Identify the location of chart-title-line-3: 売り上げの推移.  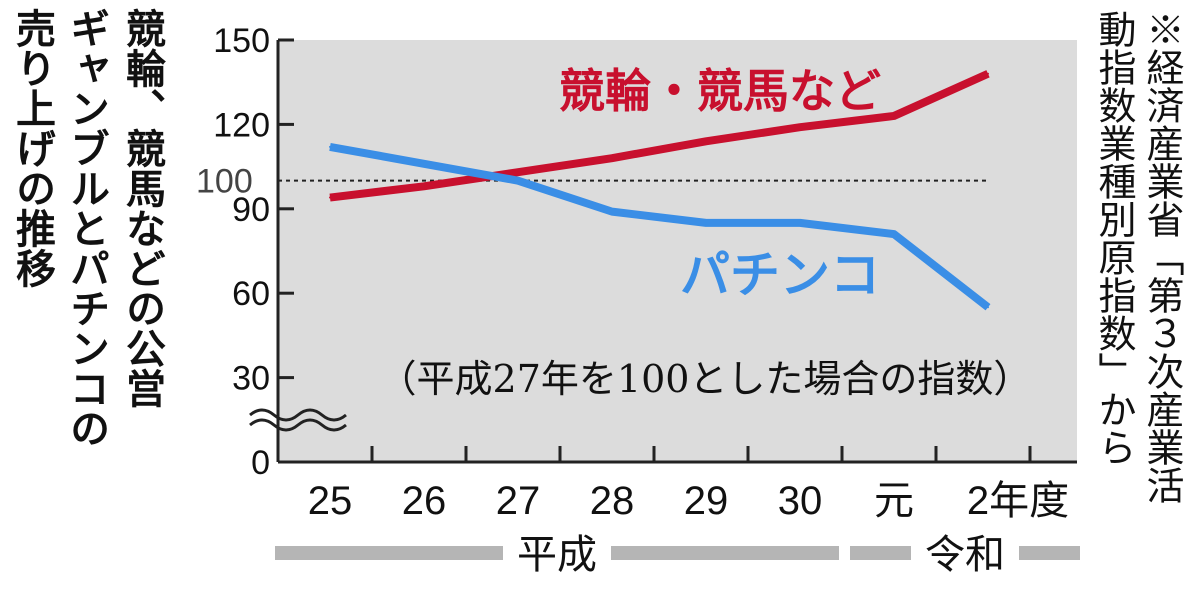
(32, 148).